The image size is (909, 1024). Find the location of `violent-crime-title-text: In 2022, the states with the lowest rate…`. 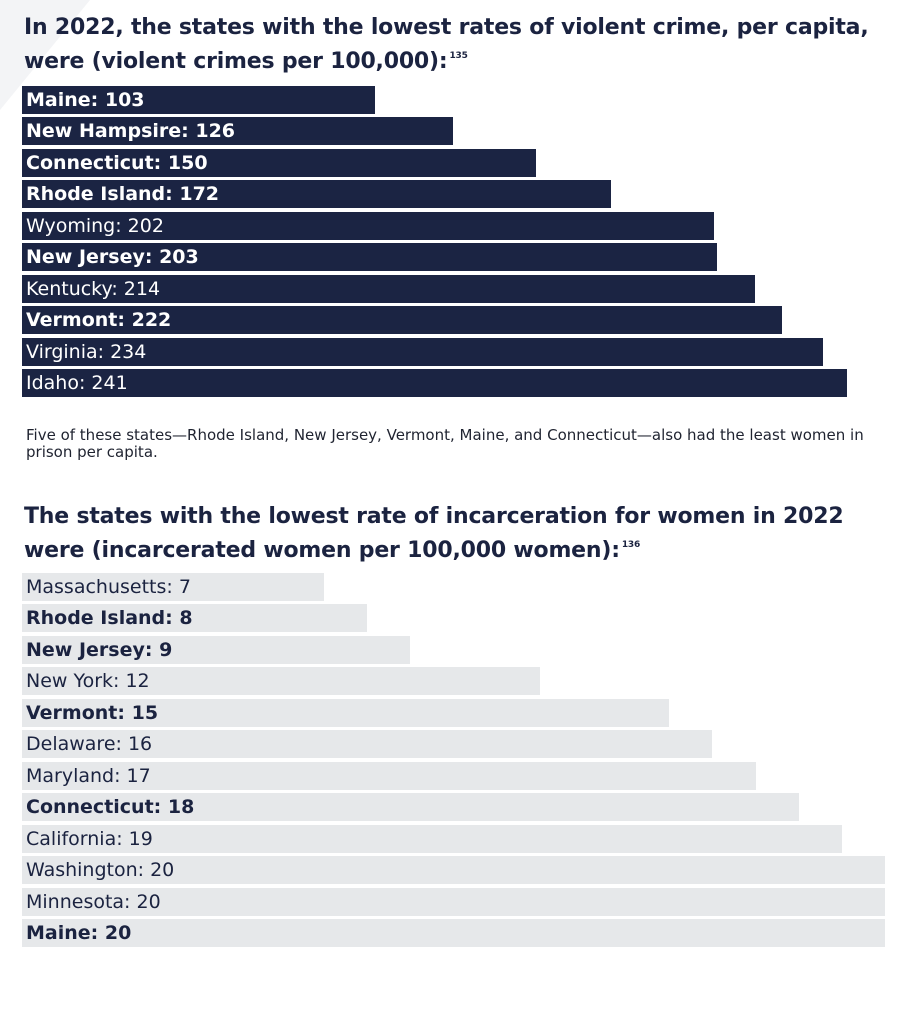

violent-crime-title-text: In 2022, the states with the lowest rate… is located at coordinates (446, 44).